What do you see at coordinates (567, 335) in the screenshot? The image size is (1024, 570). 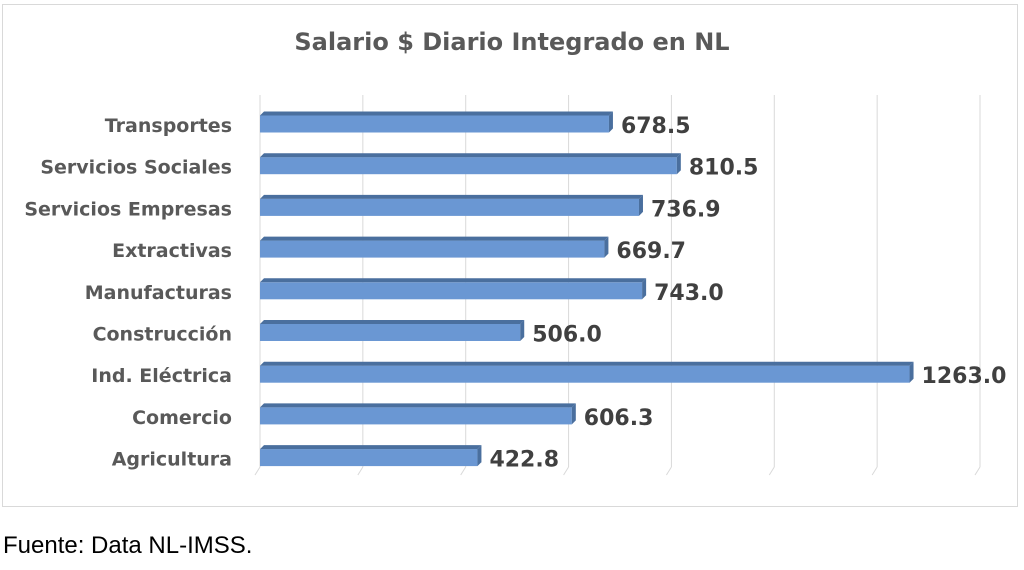 I see `data-label: 506.0` at bounding box center [567, 335].